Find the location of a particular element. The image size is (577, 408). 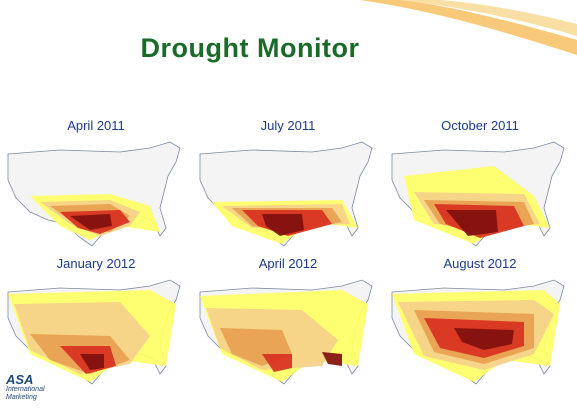

map-label: October 2011 is located at coordinates (480, 125).